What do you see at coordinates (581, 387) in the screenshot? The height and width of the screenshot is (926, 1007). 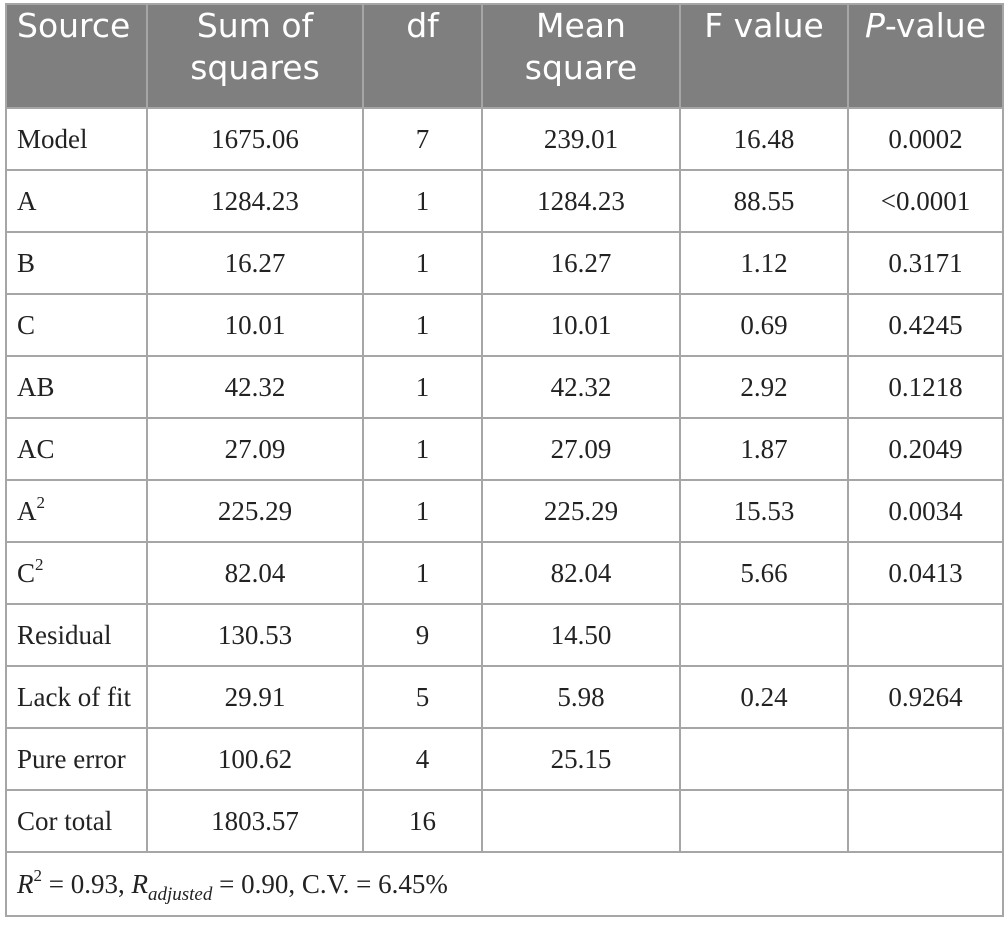 I see `cell-mean-square: 42.32` at bounding box center [581, 387].